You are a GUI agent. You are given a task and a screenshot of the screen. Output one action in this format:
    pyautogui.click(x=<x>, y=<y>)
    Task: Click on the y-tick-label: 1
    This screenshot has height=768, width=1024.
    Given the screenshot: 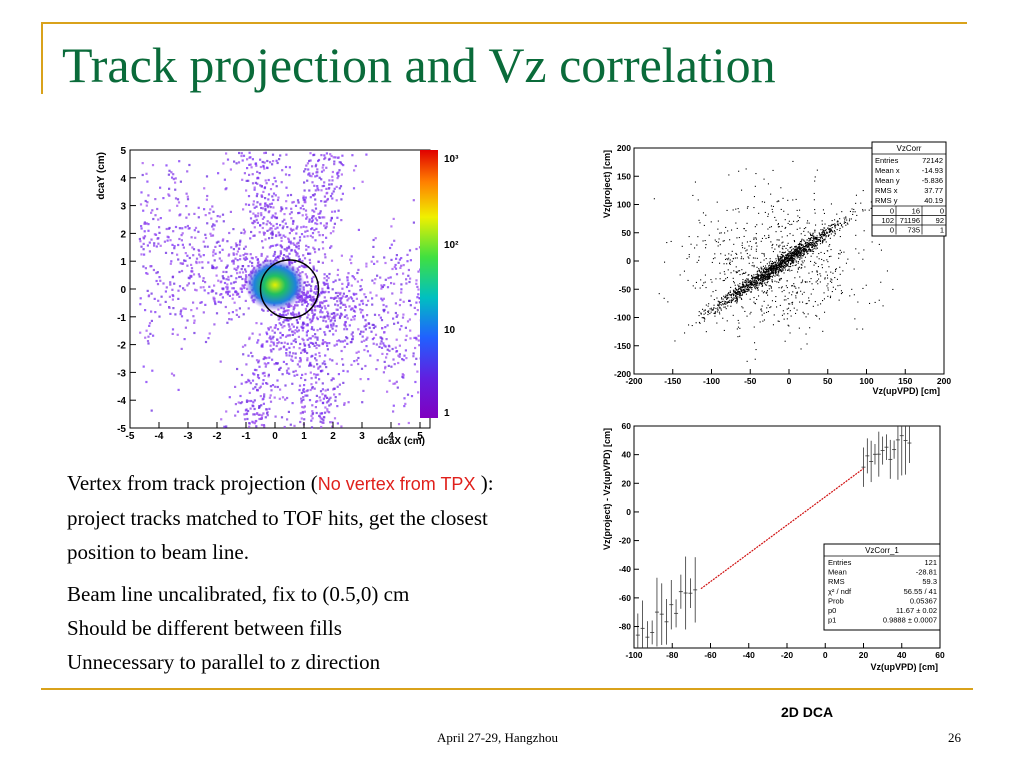 What is the action you would take?
    pyautogui.click(x=123, y=262)
    